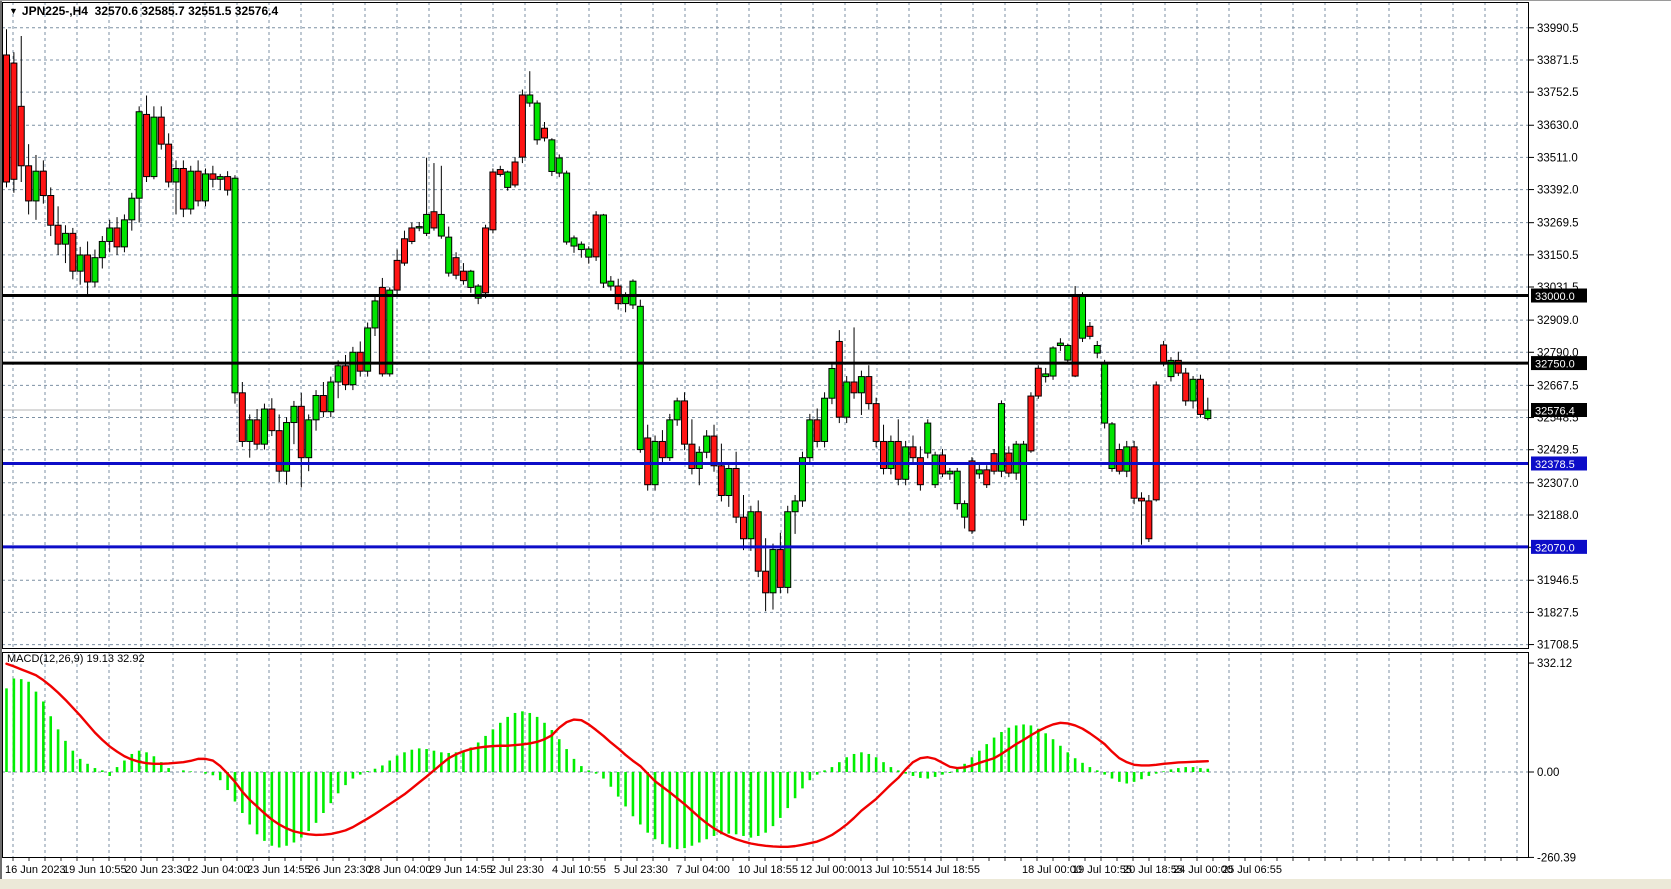 Image resolution: width=1671 pixels, height=889 pixels. Describe the element at coordinates (1558, 256) in the screenshot. I see `price-axis-label: 33150.5` at that location.